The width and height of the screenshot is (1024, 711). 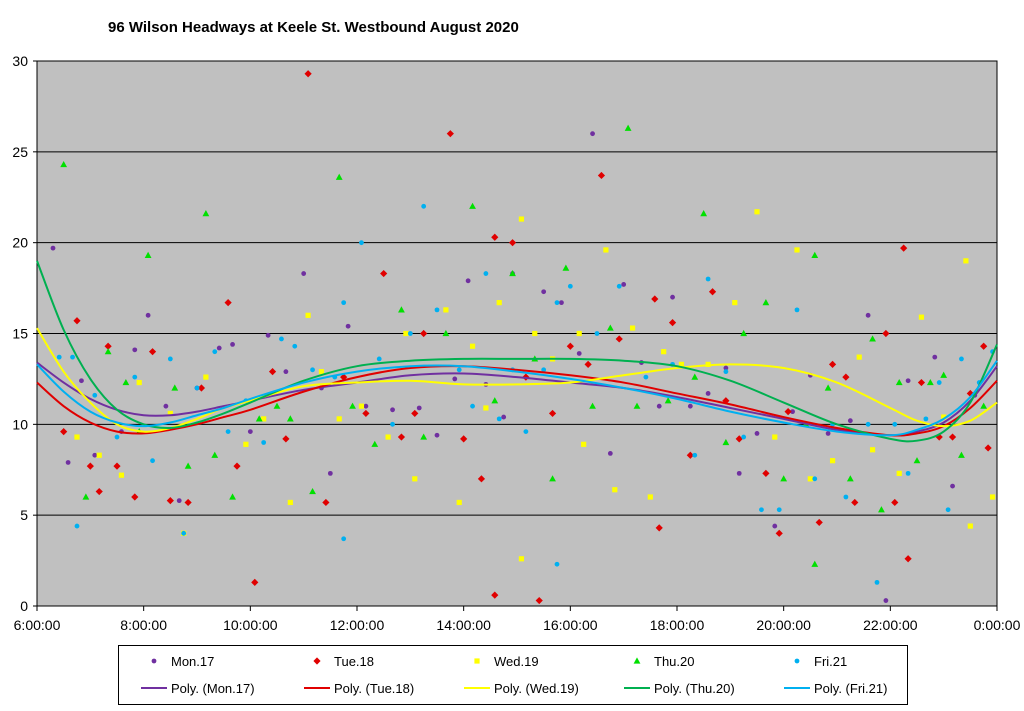 What do you see at coordinates (143, 625) in the screenshot?
I see `x-tick-label: 8:00:00` at bounding box center [143, 625].